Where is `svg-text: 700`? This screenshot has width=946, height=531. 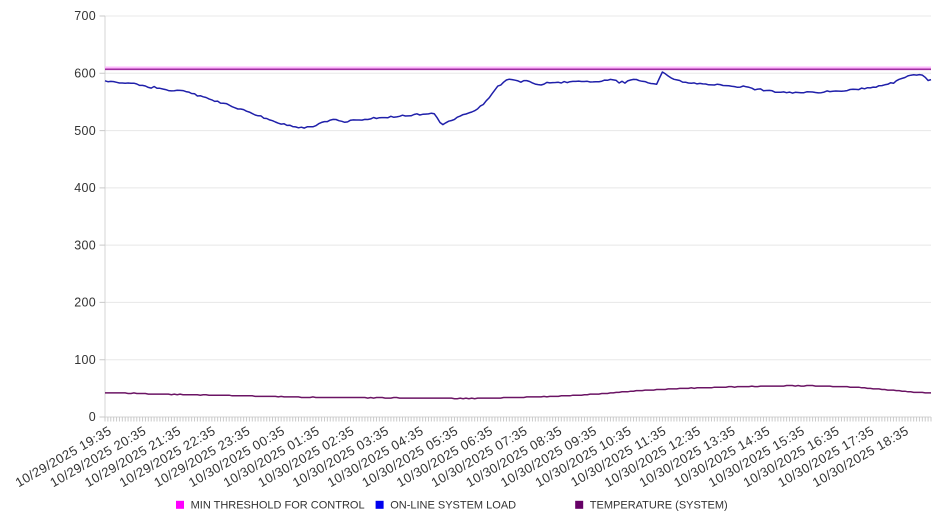 svg-text: 700 is located at coordinates (85, 16).